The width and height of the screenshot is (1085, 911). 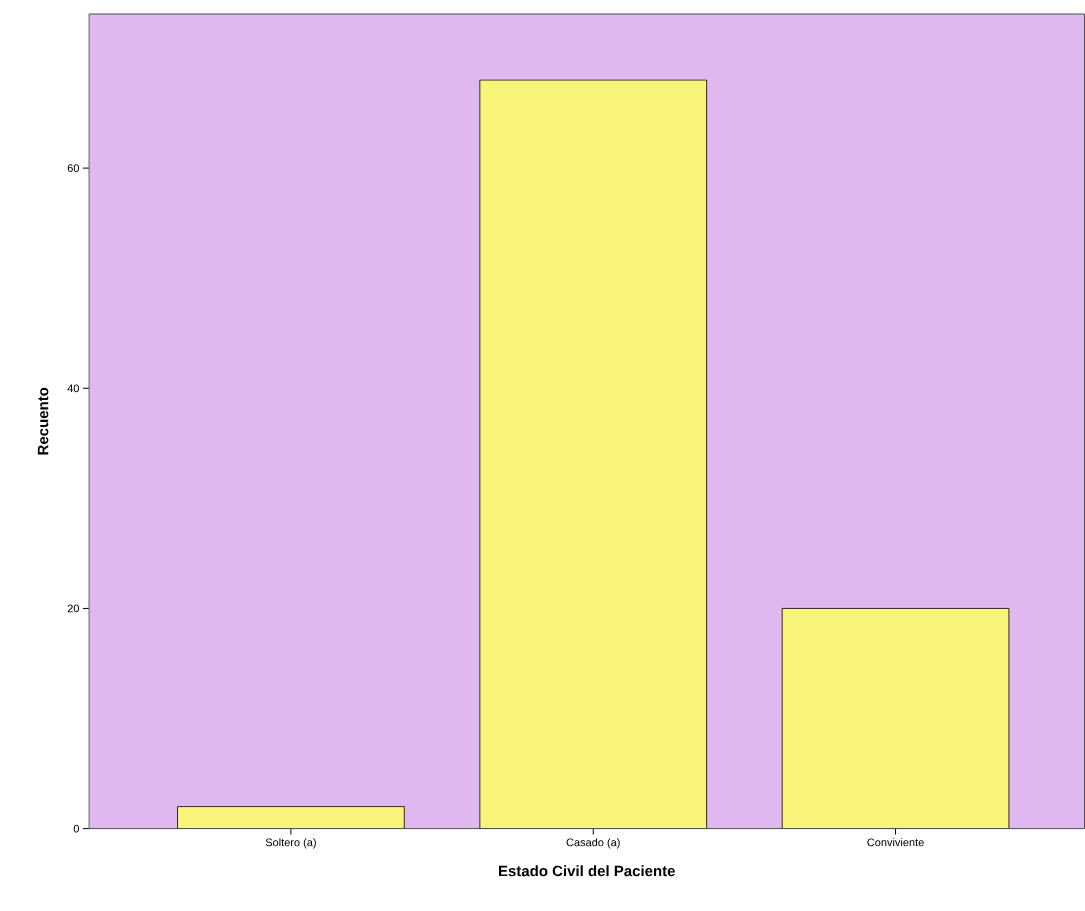 I want to click on x-tick-label: Soltero (a), so click(x=290, y=843).